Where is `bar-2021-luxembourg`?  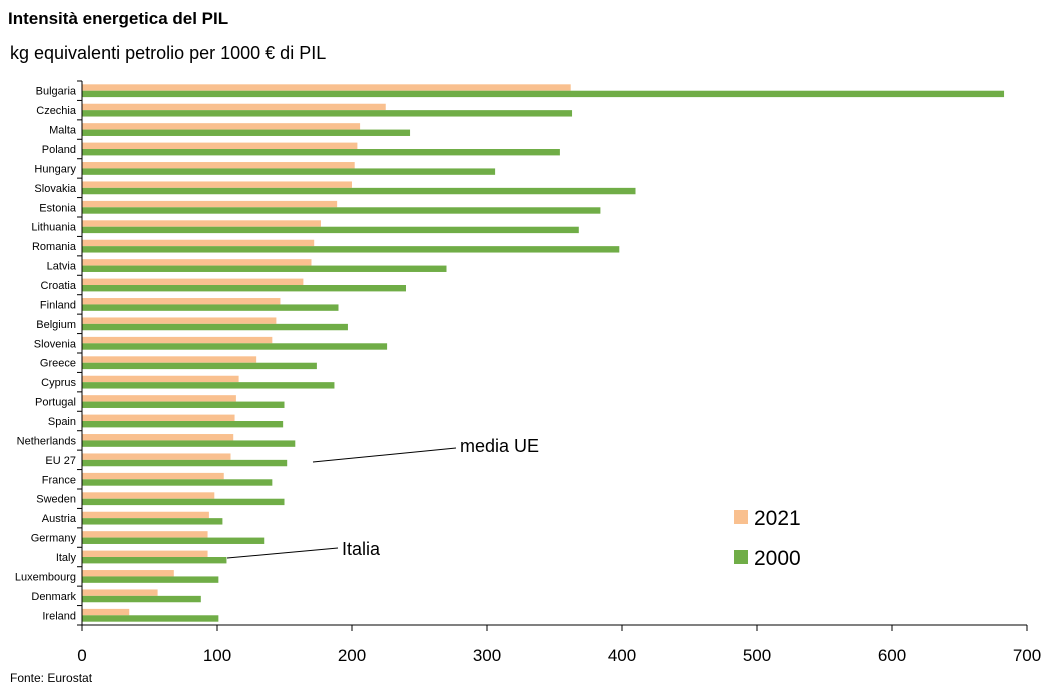
bar-2021-luxembourg is located at coordinates (128, 573).